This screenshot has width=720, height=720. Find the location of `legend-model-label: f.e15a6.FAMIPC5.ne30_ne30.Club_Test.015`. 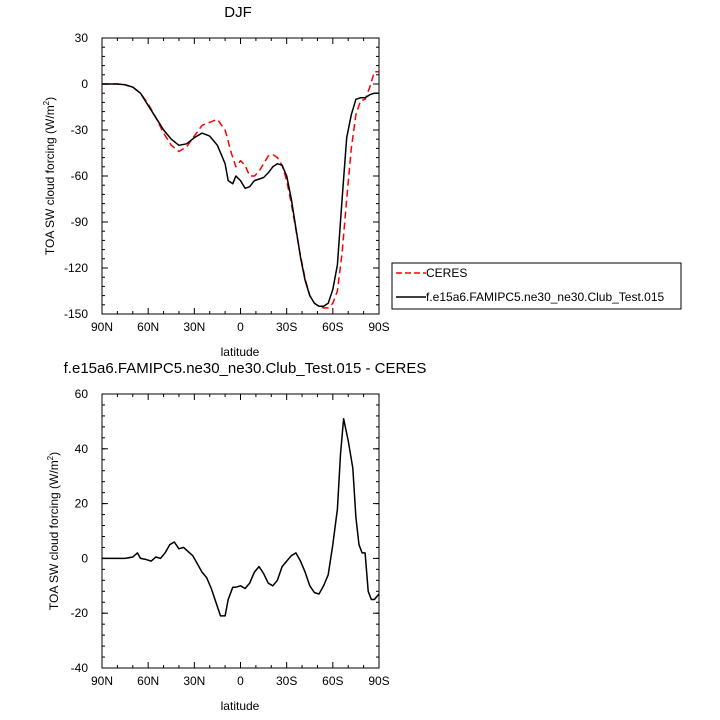

legend-model-label: f.e15a6.FAMIPC5.ne30_ne30.Club_Test.015 is located at coordinates (545, 297).